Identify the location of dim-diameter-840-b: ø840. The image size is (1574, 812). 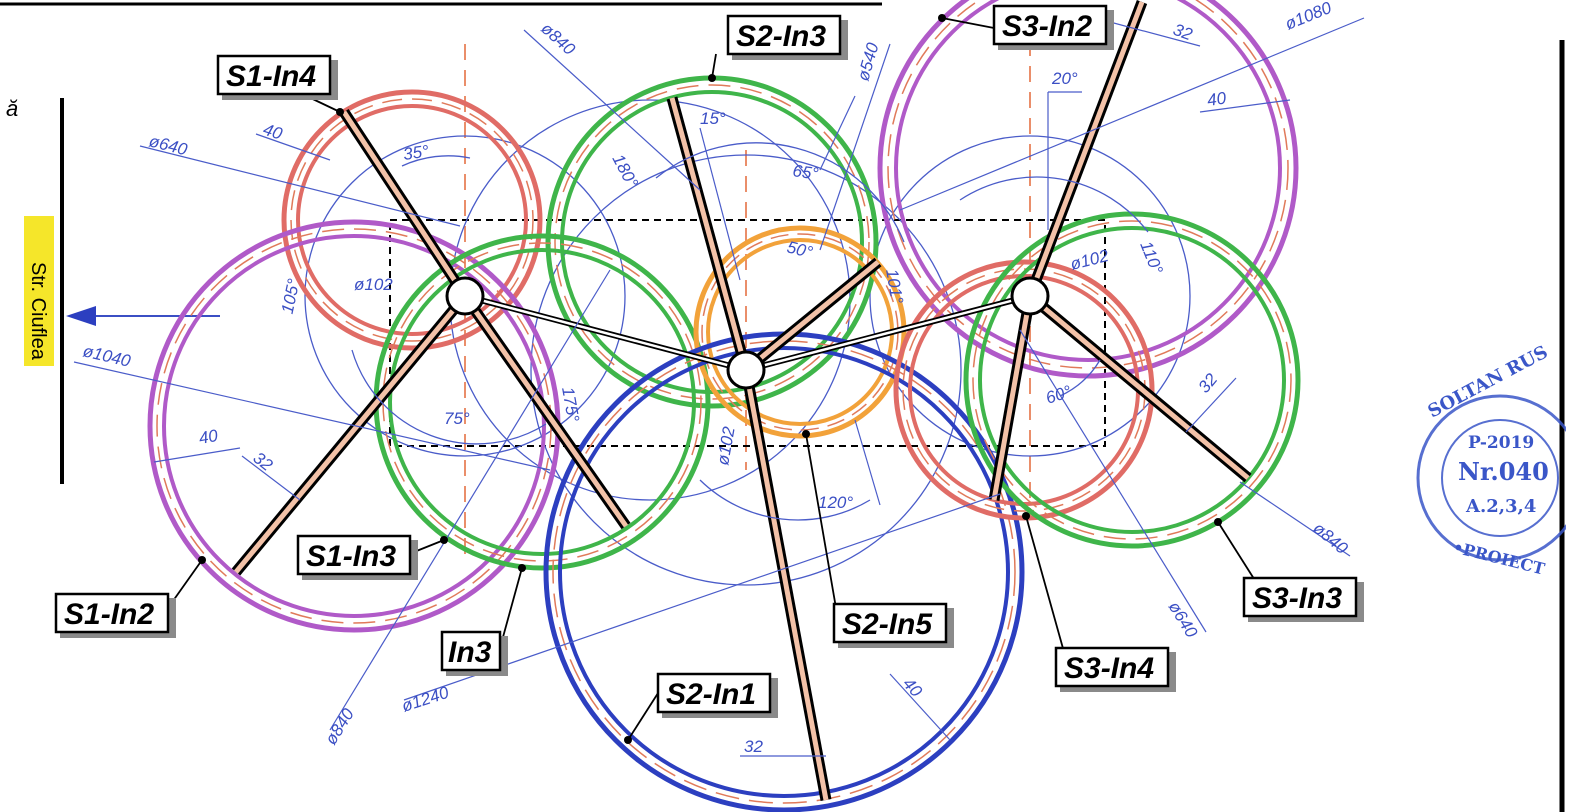
(339, 726).